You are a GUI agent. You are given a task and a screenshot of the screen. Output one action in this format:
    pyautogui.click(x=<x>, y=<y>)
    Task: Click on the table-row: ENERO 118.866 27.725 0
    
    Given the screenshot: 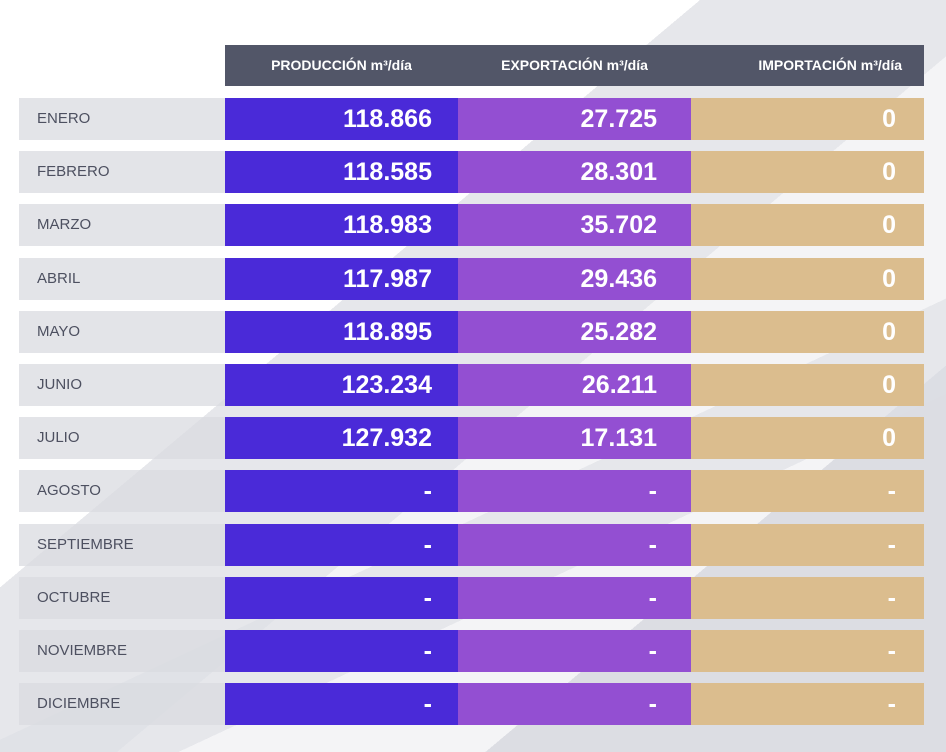 What is the action you would take?
    pyautogui.click(x=471, y=119)
    